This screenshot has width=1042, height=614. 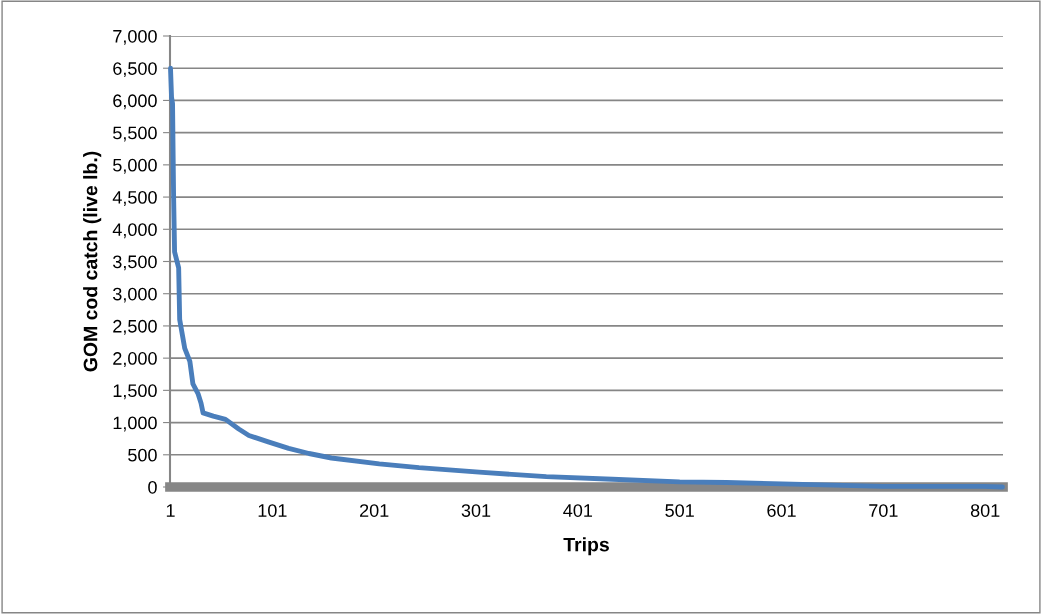 What do you see at coordinates (374, 510) in the screenshot?
I see `x-tick-label: 201` at bounding box center [374, 510].